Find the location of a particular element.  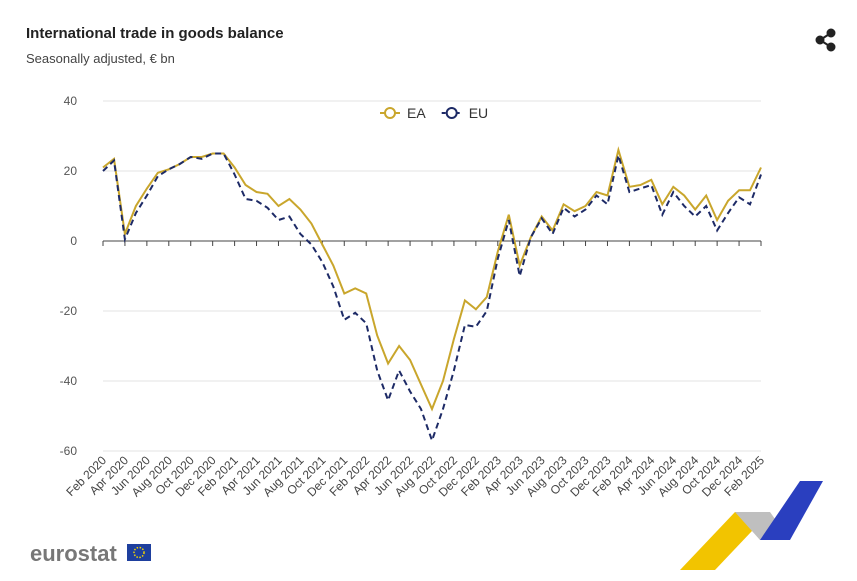

deco-blue is located at coordinates (791, 510).